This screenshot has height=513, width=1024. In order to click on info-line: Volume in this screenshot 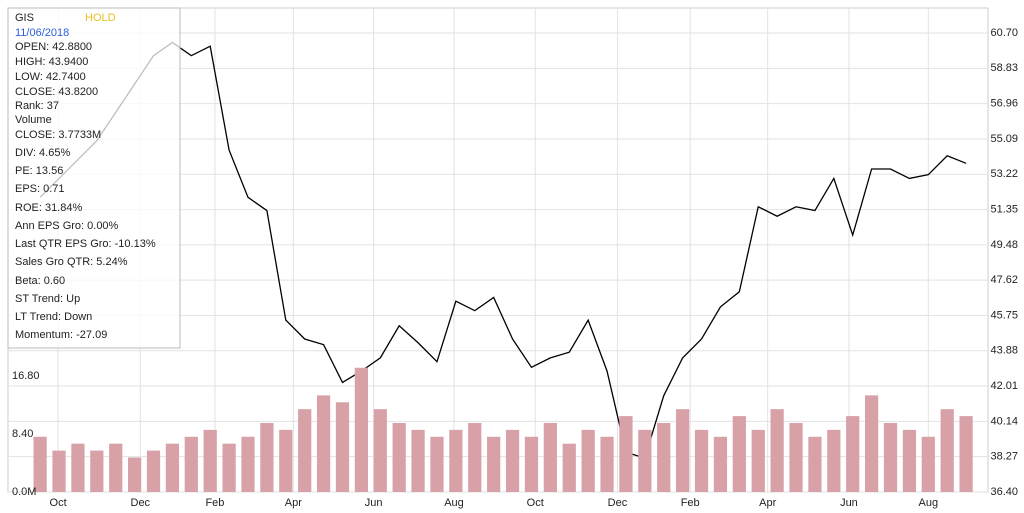, I will do `click(33, 120)`.